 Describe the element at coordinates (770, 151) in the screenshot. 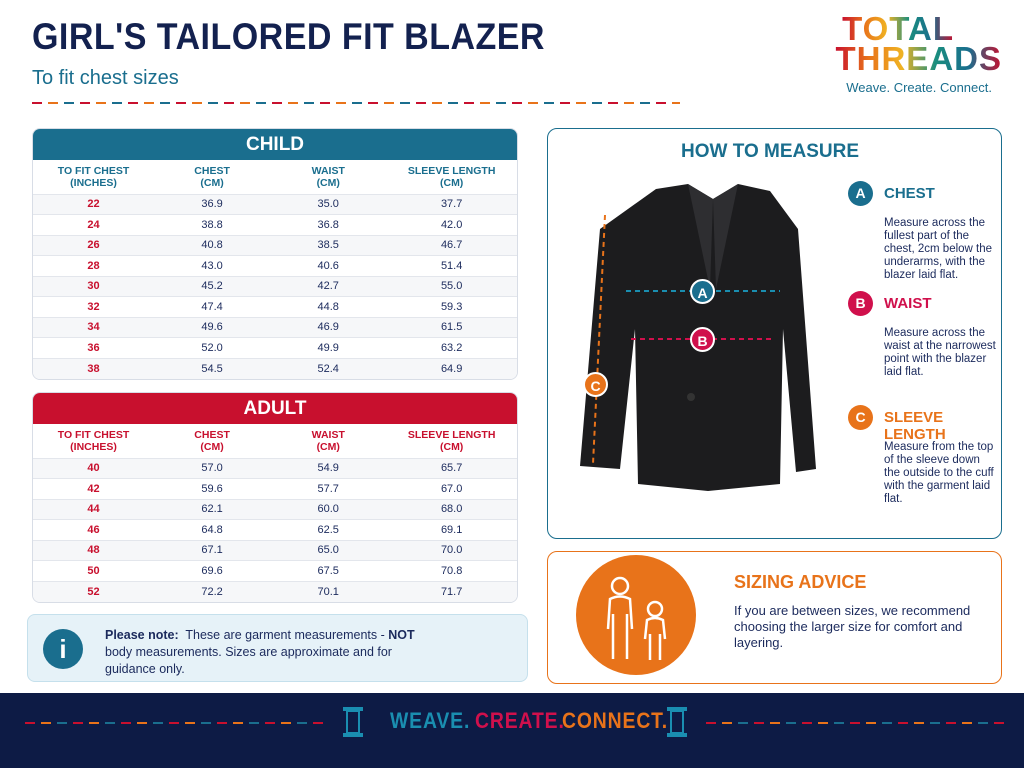

I see `panel-title: HOW TO MEASURE` at that location.